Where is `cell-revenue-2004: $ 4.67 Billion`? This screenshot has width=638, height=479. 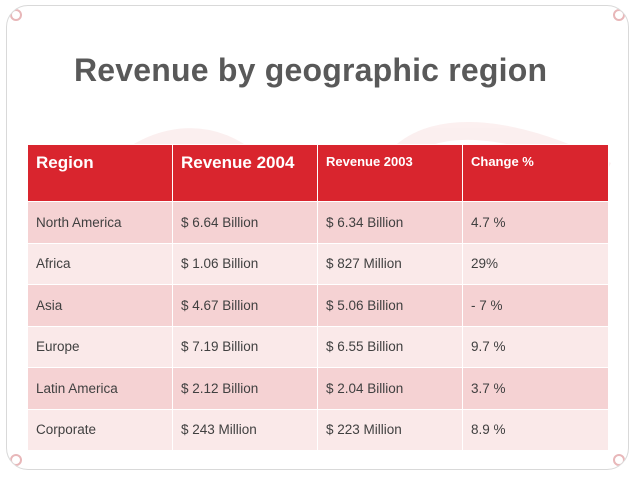
cell-revenue-2004: $ 4.67 Billion is located at coordinates (245, 305).